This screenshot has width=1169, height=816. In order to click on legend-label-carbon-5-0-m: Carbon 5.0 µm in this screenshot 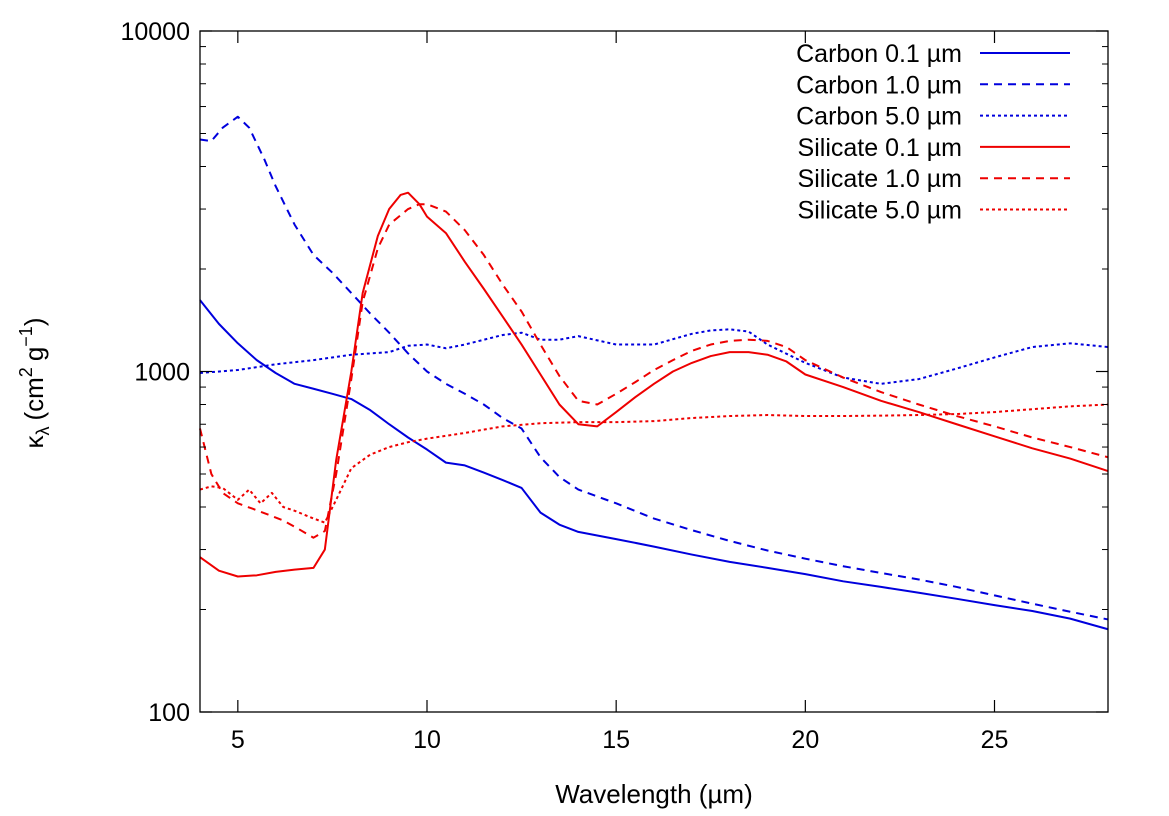, I will do `click(879, 117)`.